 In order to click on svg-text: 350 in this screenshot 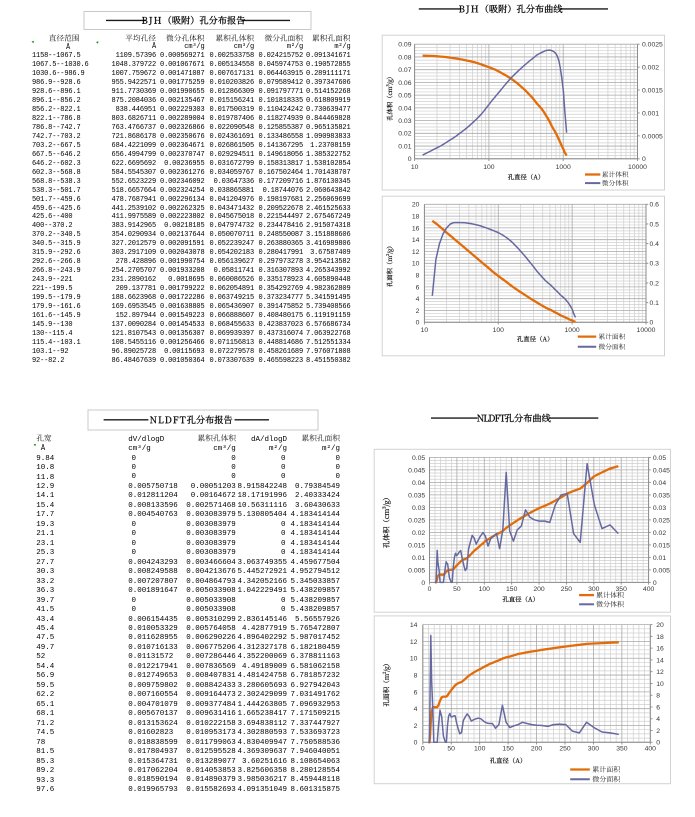, I will do `click(622, 749)`.